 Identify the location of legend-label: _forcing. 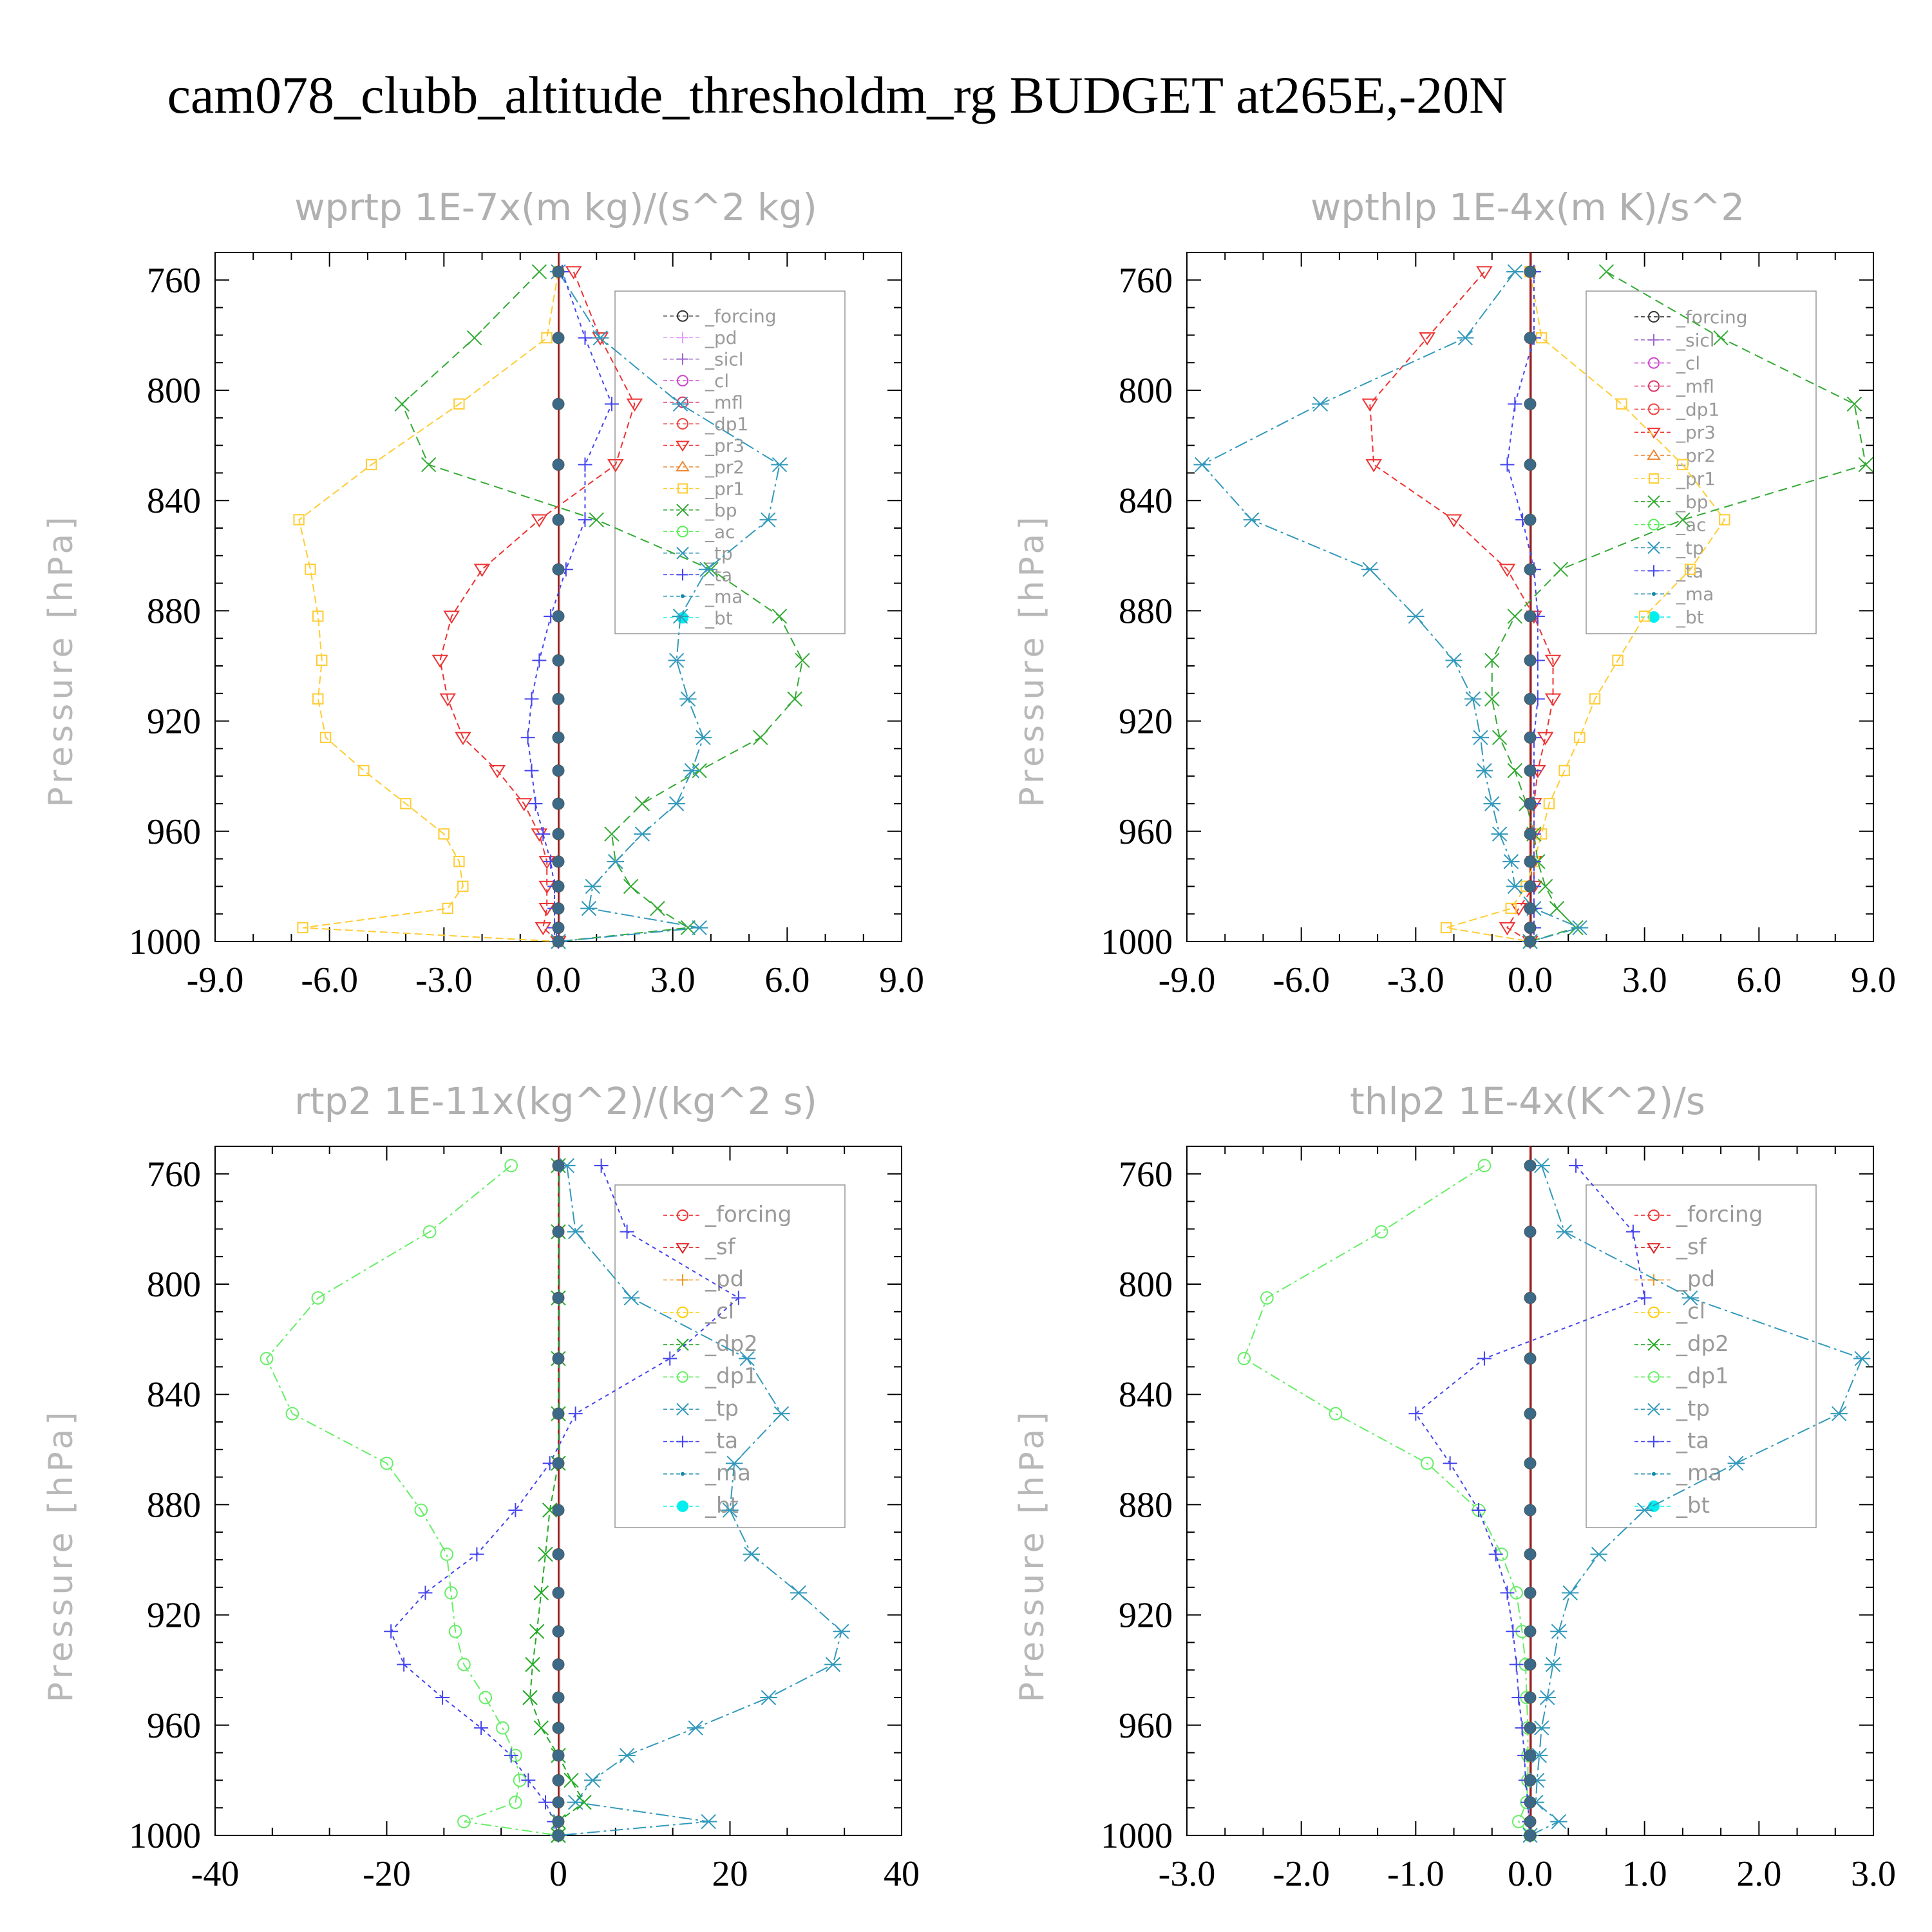
(741, 317).